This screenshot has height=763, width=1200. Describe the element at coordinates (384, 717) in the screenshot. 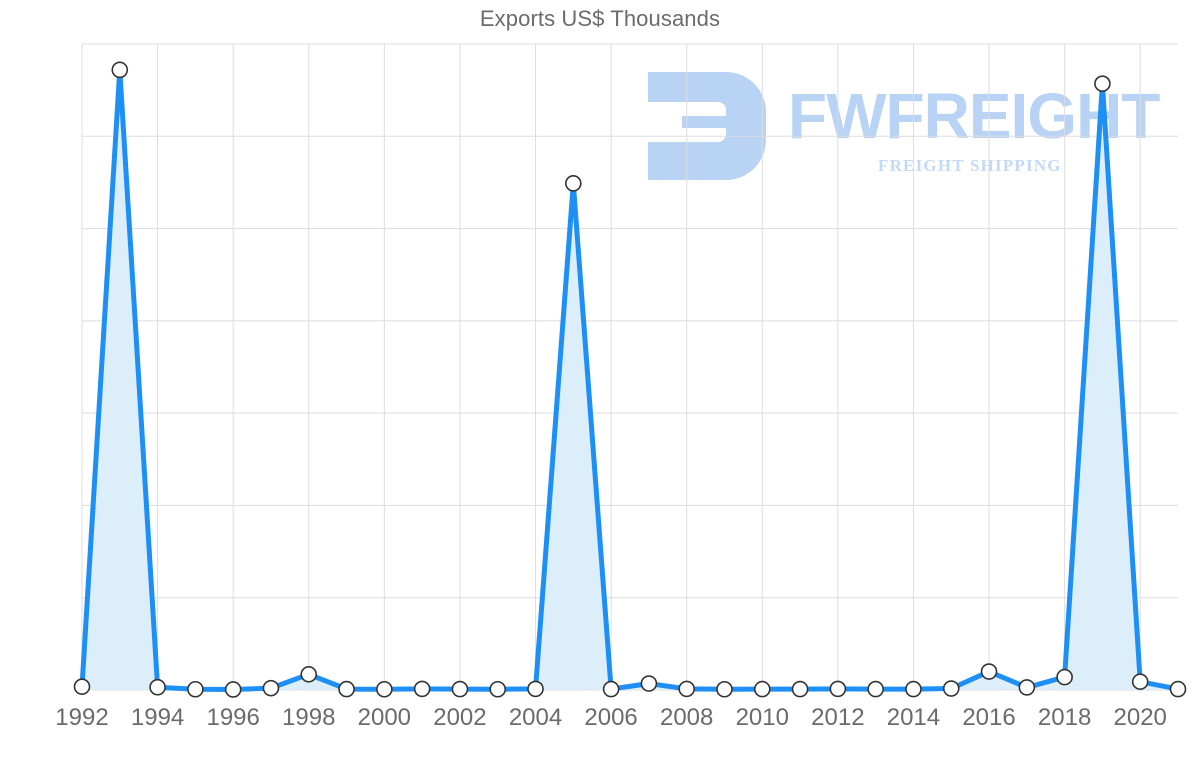

I see `x-axis-tick-label: 2000` at that location.